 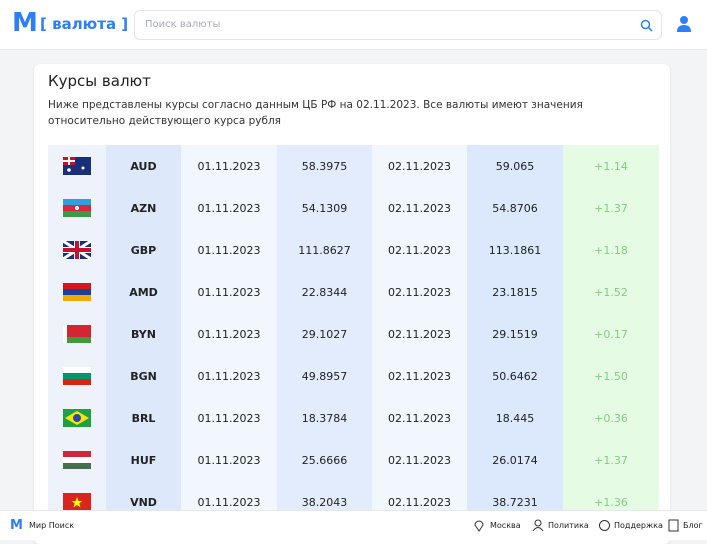 I want to click on footer-link: Москва, so click(x=505, y=525).